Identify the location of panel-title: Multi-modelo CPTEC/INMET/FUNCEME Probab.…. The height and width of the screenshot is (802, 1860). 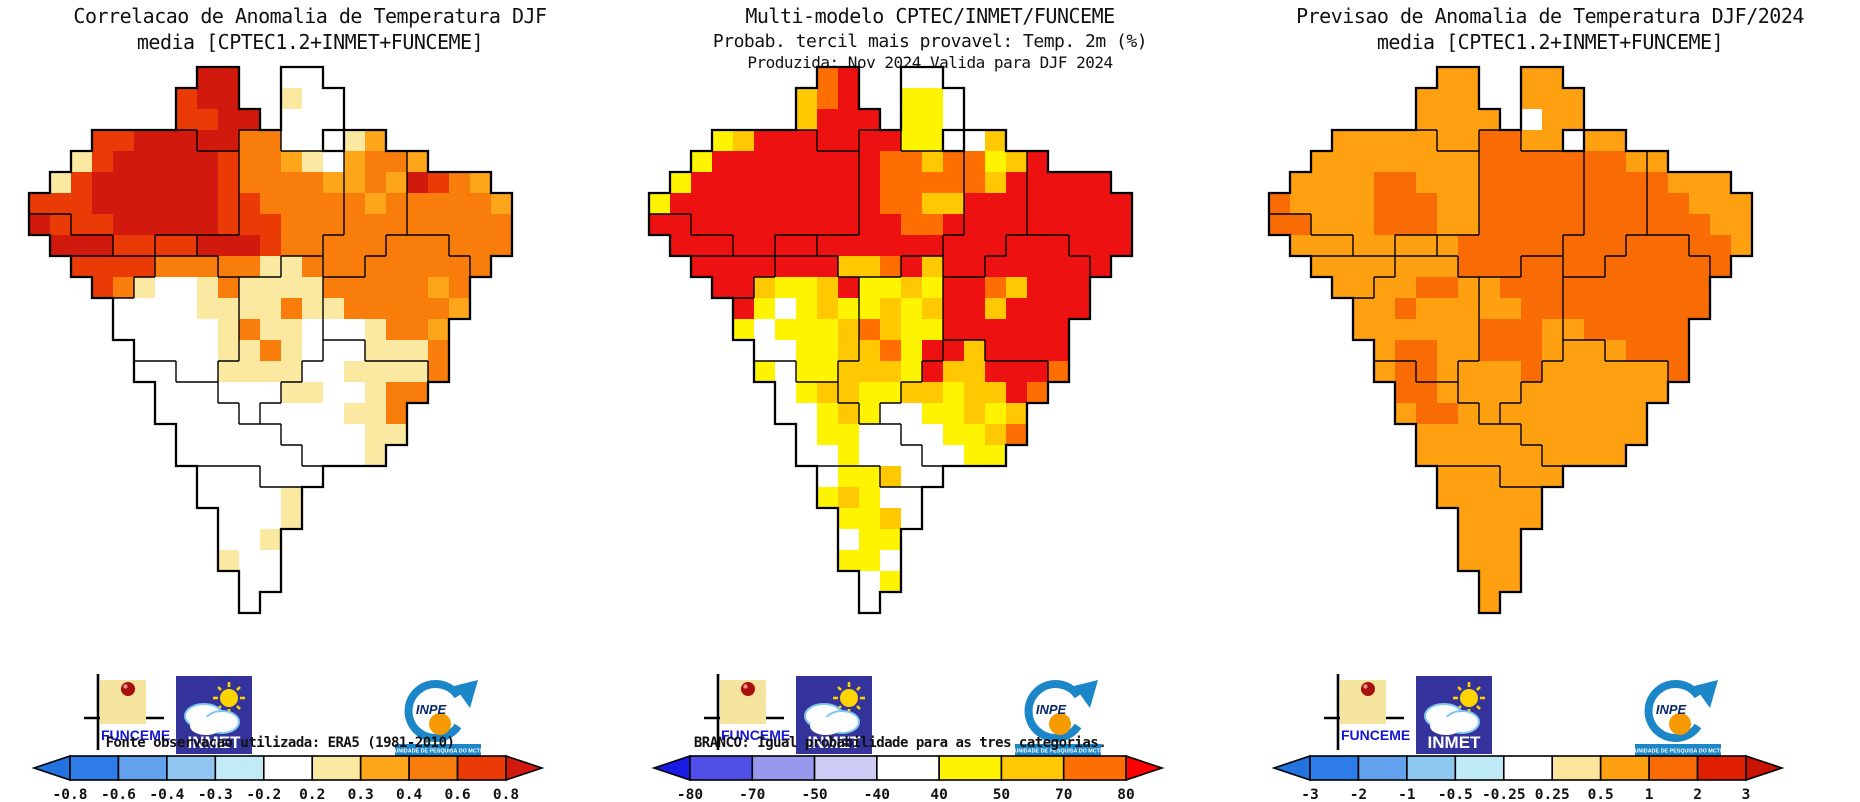
(930, 38).